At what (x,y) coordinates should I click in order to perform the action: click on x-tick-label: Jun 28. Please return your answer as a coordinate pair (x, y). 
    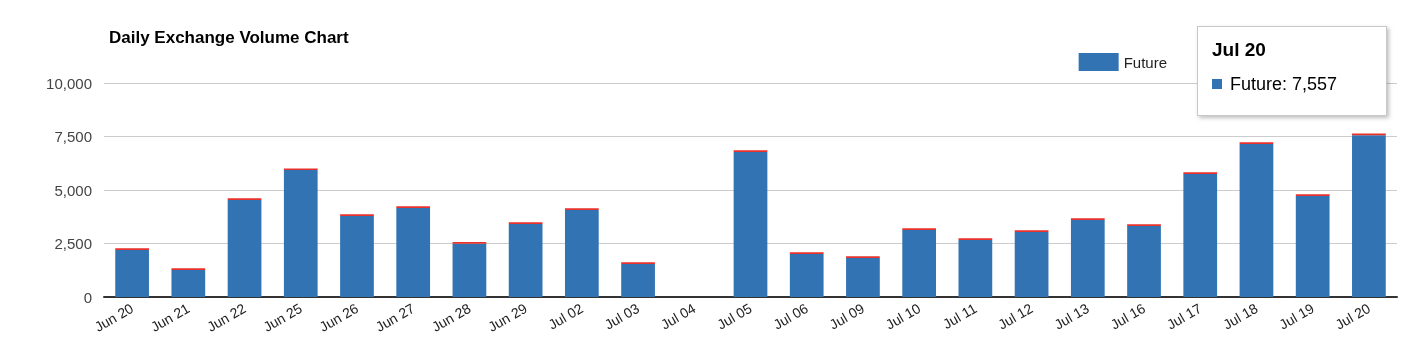
    Looking at the image, I should click on (451, 317).